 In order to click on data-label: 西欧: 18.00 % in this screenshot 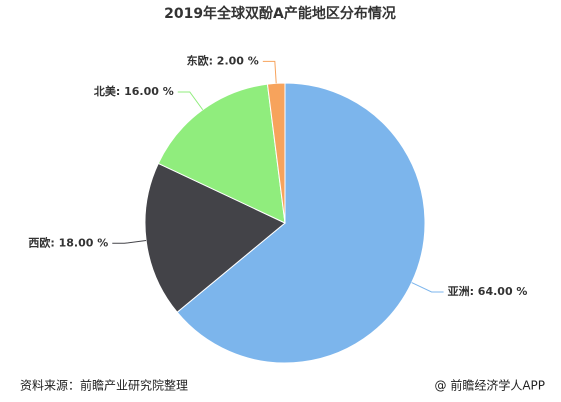, I will do `click(68, 242)`.